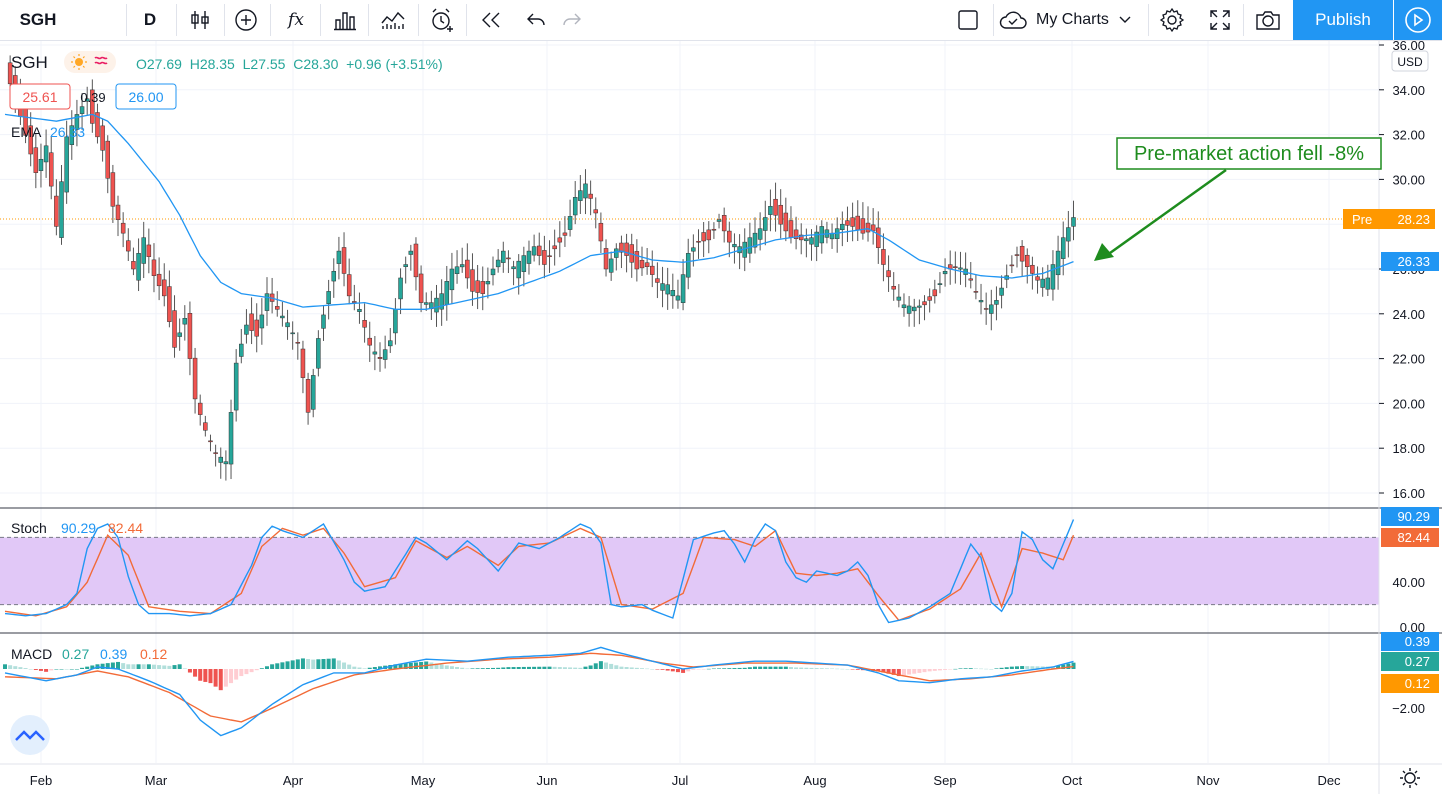  What do you see at coordinates (1408, 47) in the screenshot?
I see `price-tick-label: 36.00` at bounding box center [1408, 47].